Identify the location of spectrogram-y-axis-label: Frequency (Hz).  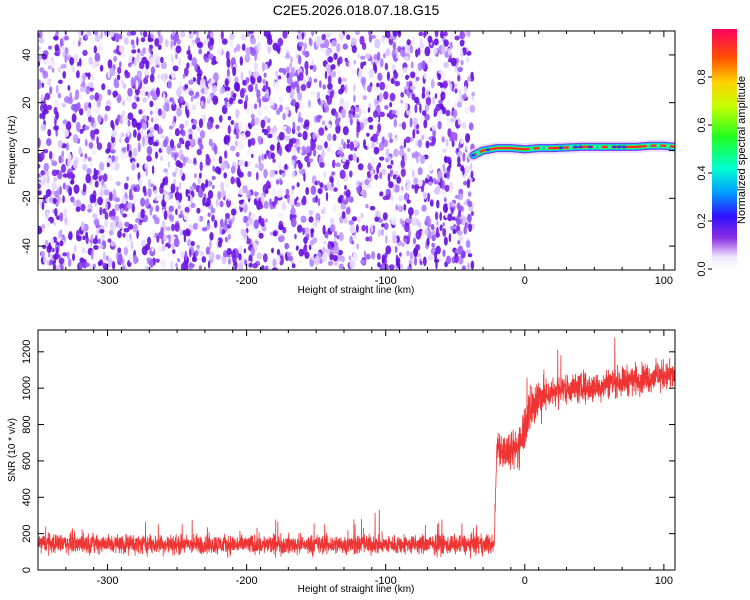
(12, 150).